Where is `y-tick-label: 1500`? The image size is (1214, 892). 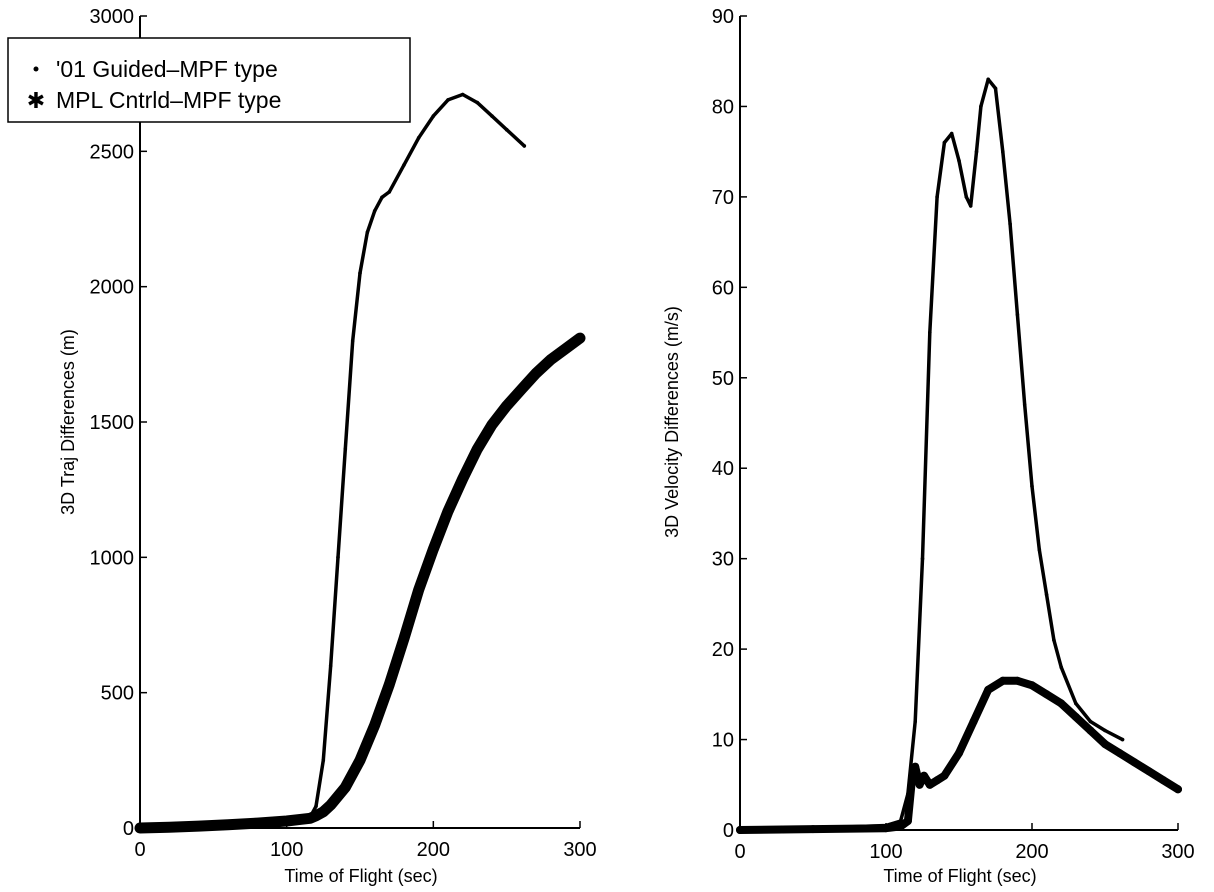
y-tick-label: 1500 is located at coordinates (112, 423).